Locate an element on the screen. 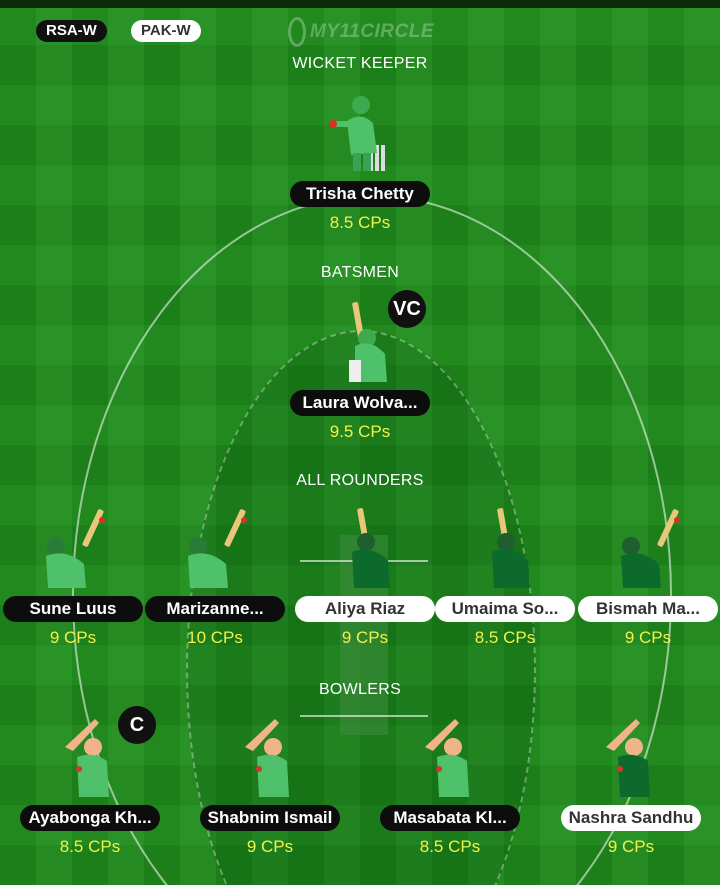  player-credits: 10 CPs is located at coordinates (215, 637).